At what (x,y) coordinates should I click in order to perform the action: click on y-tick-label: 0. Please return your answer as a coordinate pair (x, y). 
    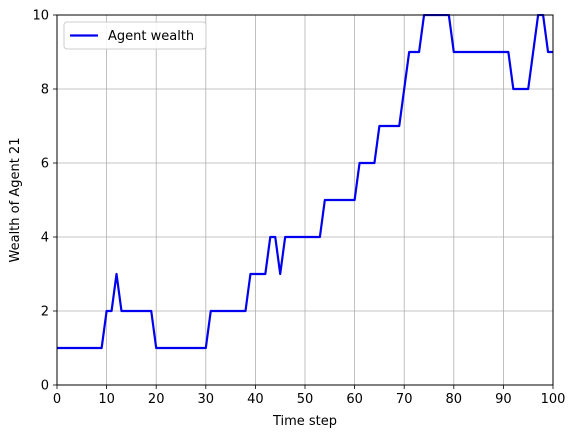
    Looking at the image, I should click on (45, 386).